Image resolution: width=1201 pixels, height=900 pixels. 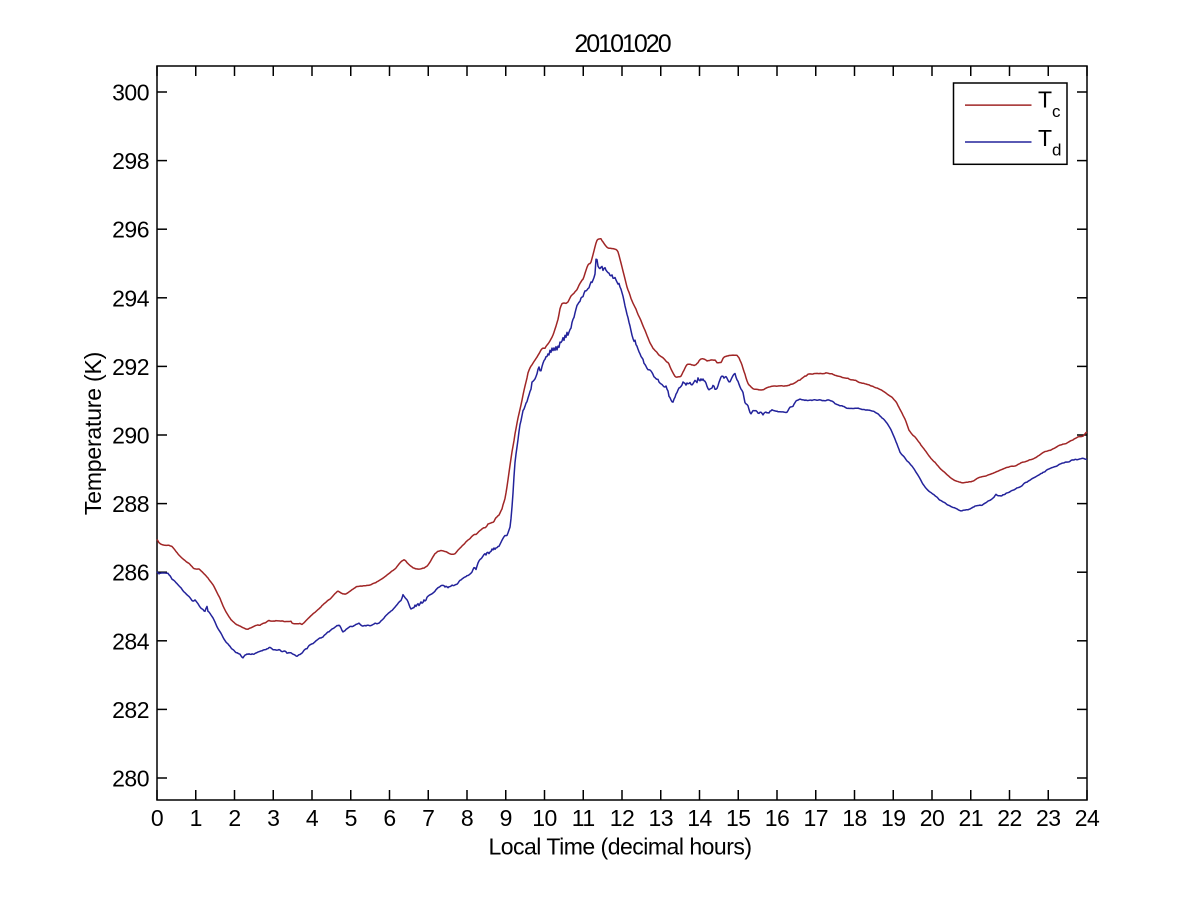 I want to click on svg-text: 13, so click(x=660, y=818).